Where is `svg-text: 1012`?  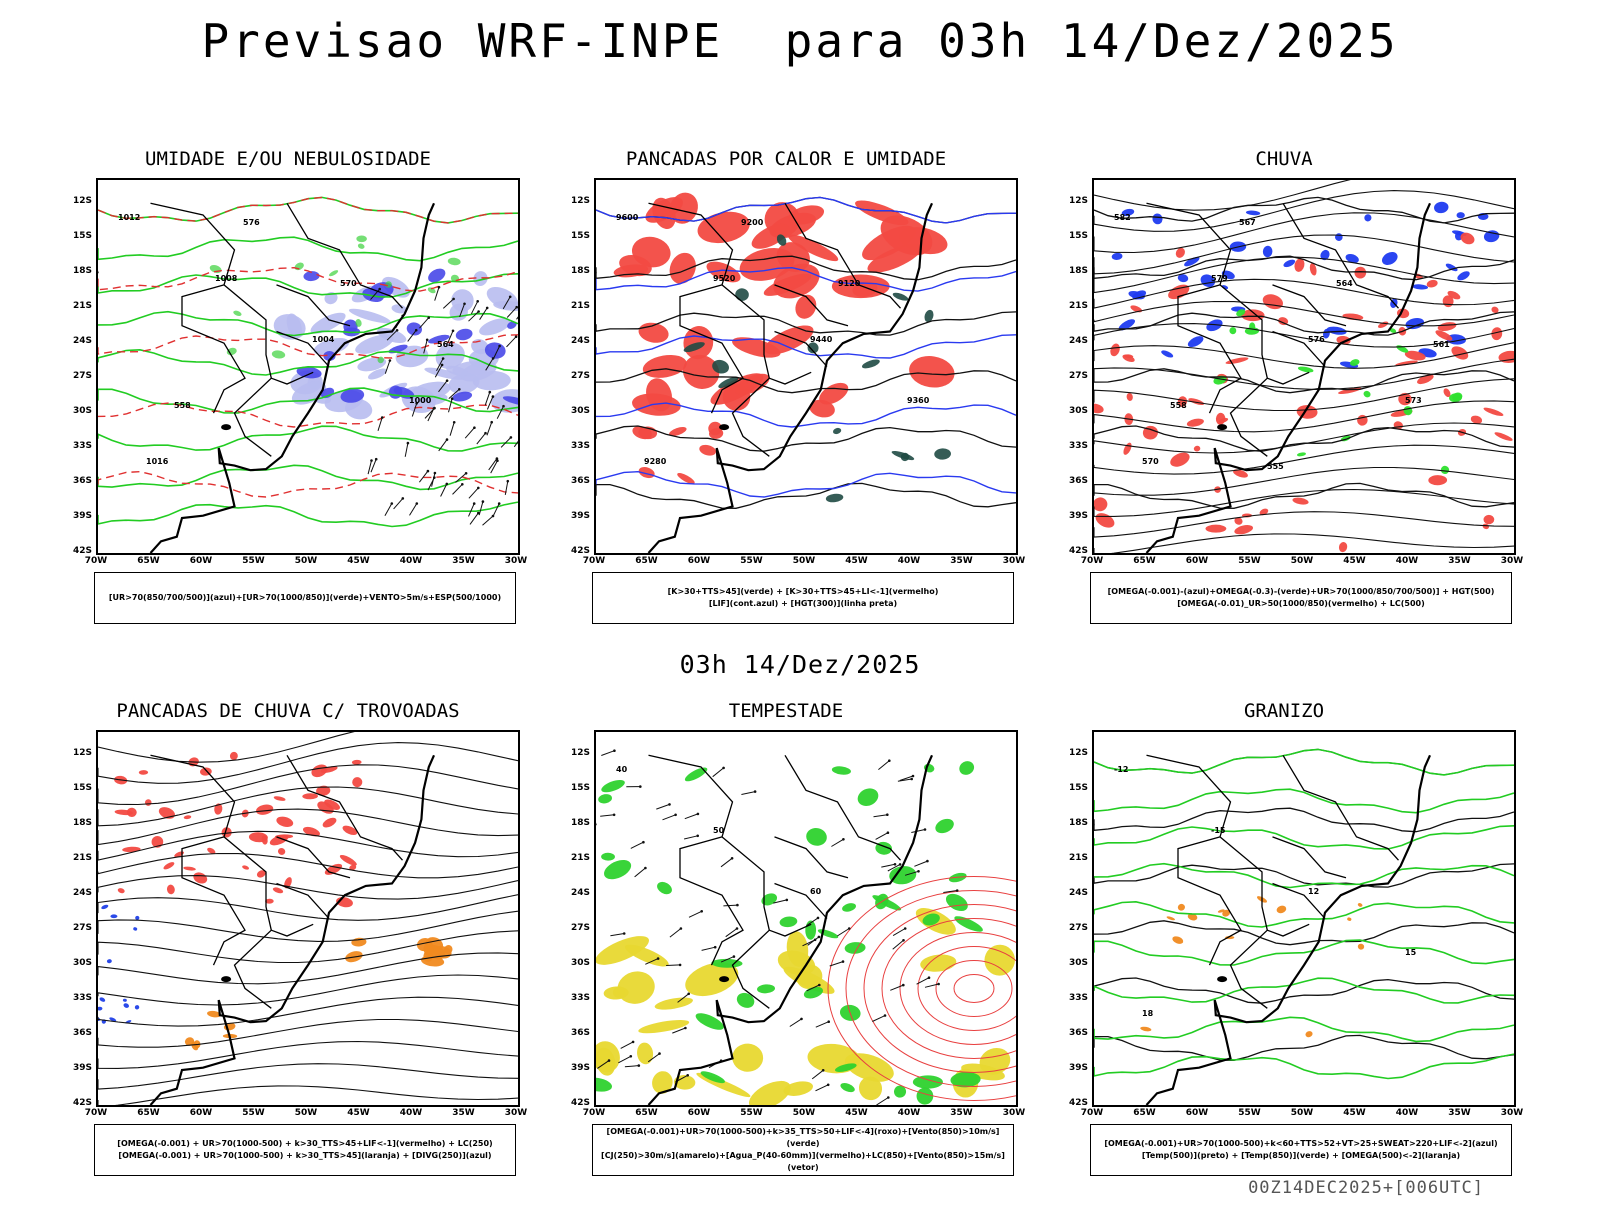 svg-text: 1012 is located at coordinates (129, 217).